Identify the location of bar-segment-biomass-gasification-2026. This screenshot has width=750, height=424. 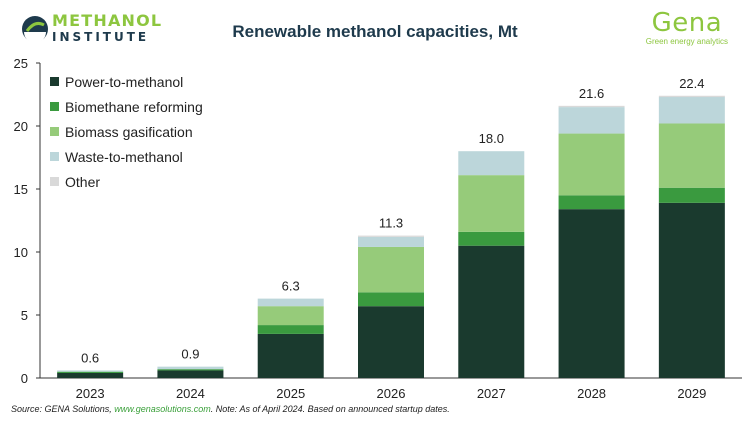
(391, 269).